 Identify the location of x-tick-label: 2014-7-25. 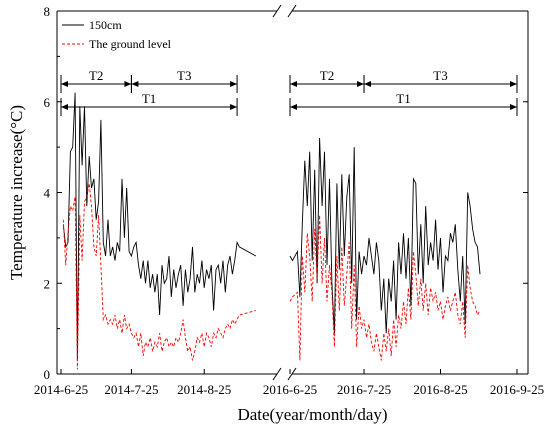
(131, 389).